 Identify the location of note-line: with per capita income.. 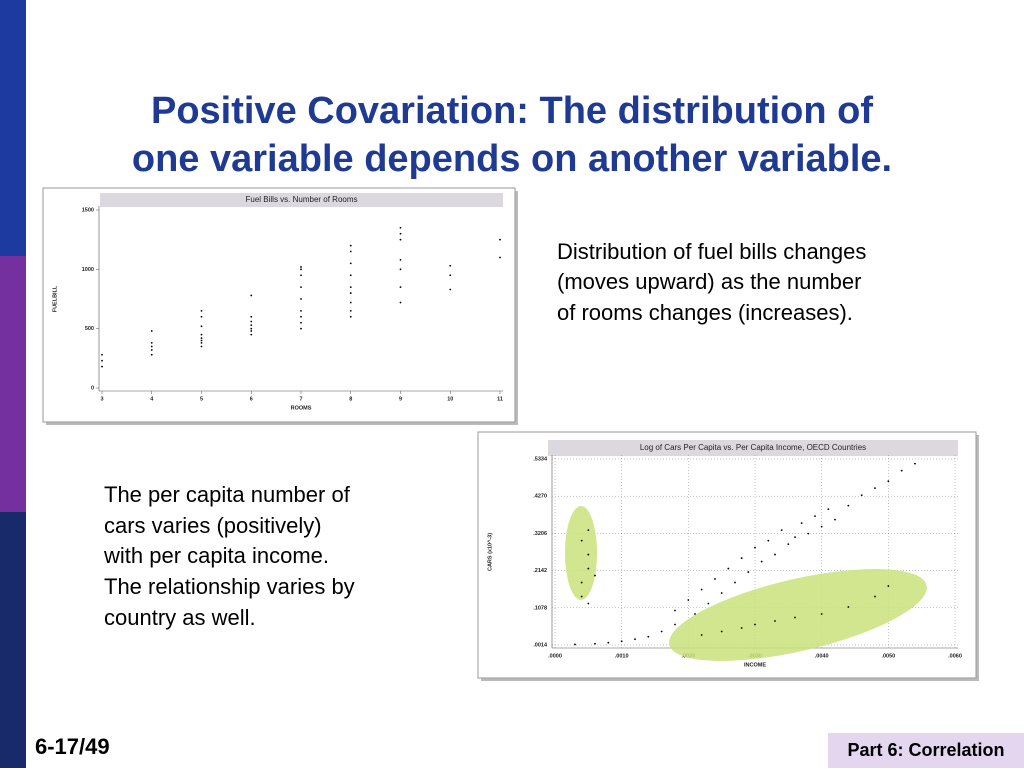
(216, 555).